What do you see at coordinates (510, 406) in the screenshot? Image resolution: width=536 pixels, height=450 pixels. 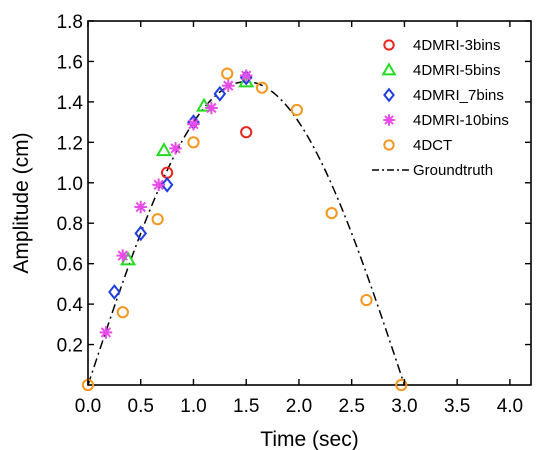 I see `x-tick-label: 4.0` at bounding box center [510, 406].